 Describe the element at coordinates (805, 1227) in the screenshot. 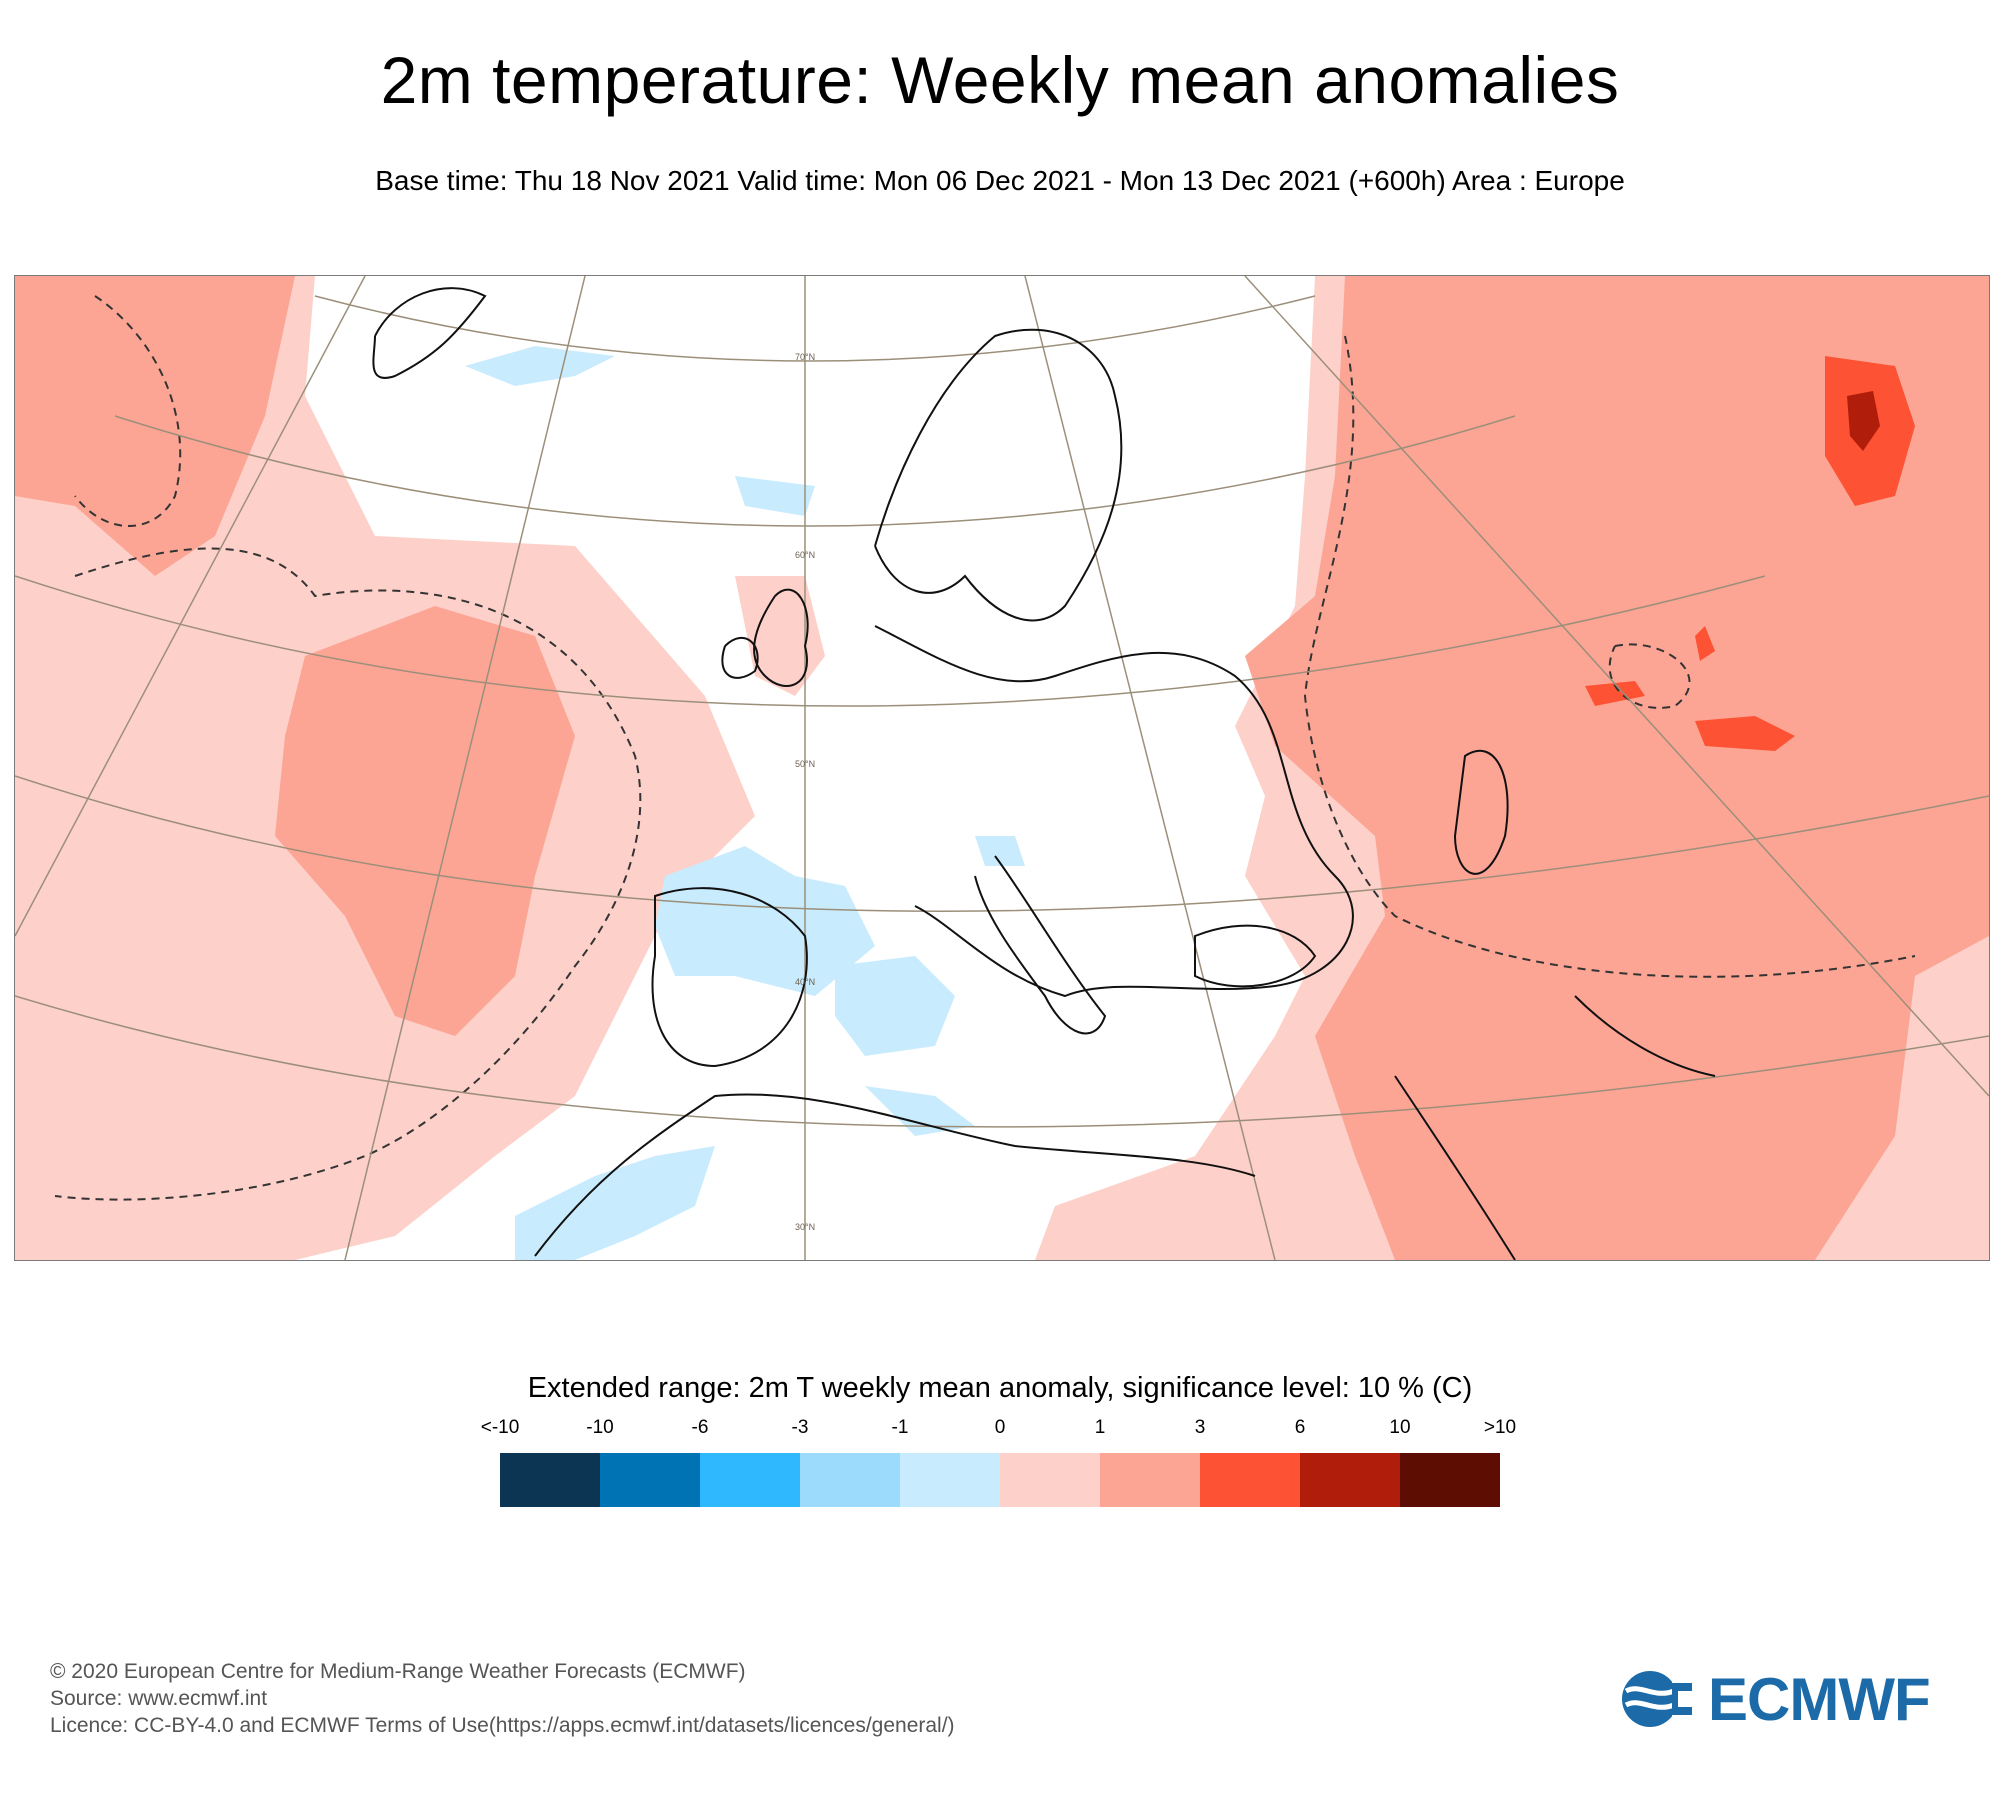

I see `latitude-label-30: 30°N` at that location.